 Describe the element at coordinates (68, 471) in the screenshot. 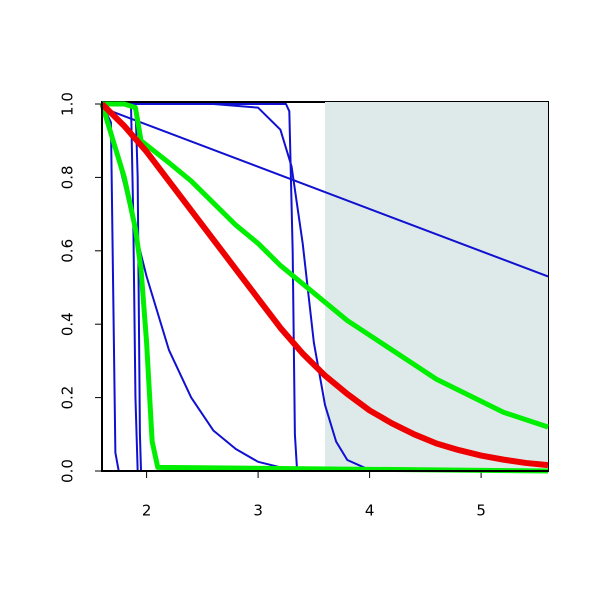

I see `y-tick-label: 0.0` at that location.